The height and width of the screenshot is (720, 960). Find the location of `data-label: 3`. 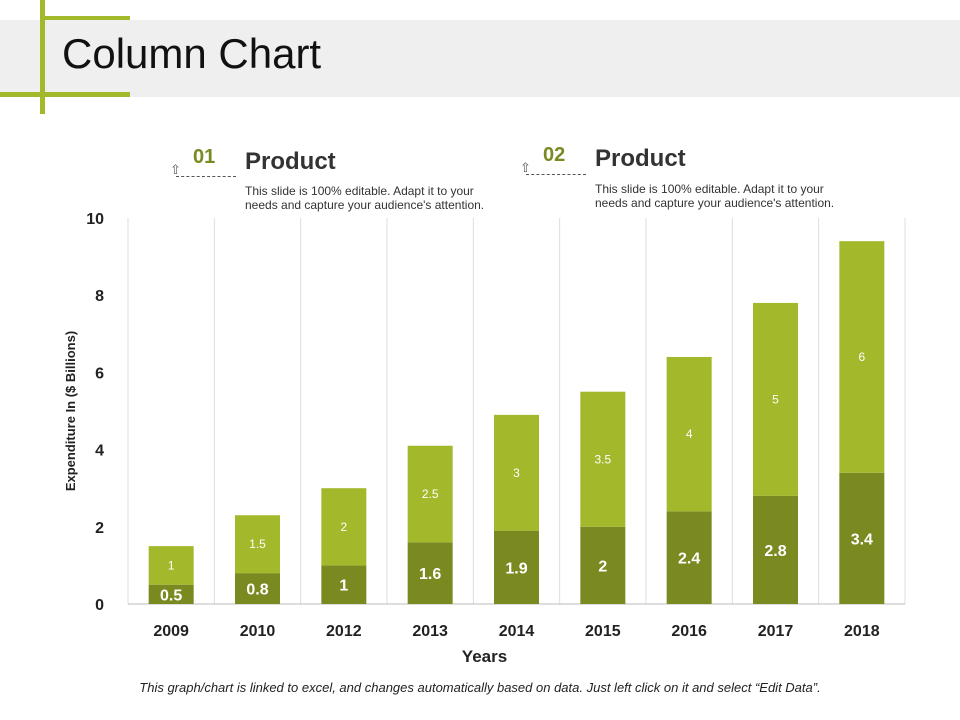

data-label: 3 is located at coordinates (516, 473).